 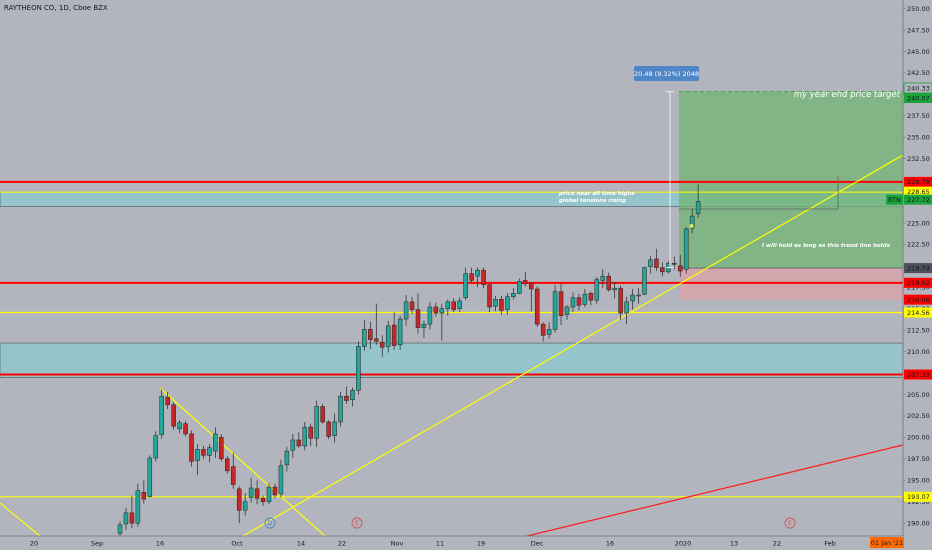 What do you see at coordinates (918, 223) in the screenshot?
I see `price-tick-label: 225.00` at bounding box center [918, 223].